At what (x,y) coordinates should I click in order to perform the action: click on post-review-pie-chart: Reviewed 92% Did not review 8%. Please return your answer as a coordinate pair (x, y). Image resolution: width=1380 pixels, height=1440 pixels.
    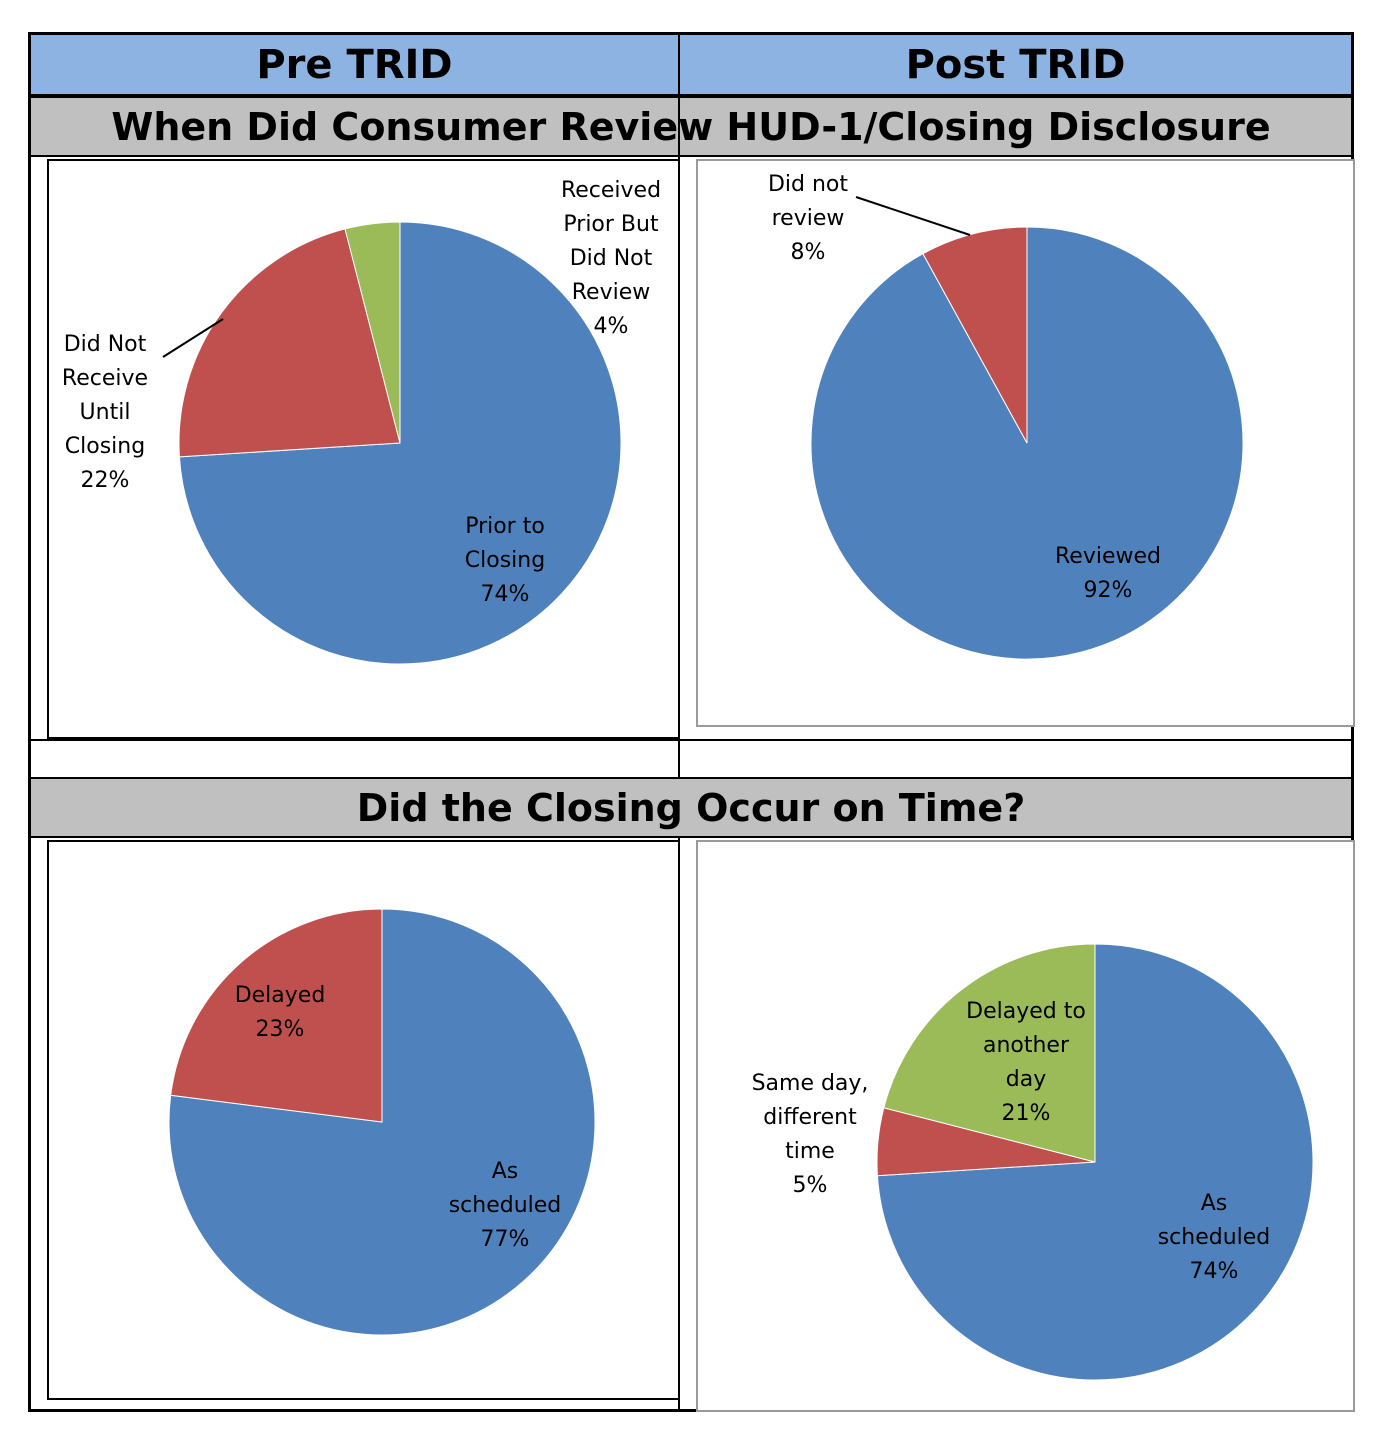
    Looking at the image, I should click on (1006, 416).